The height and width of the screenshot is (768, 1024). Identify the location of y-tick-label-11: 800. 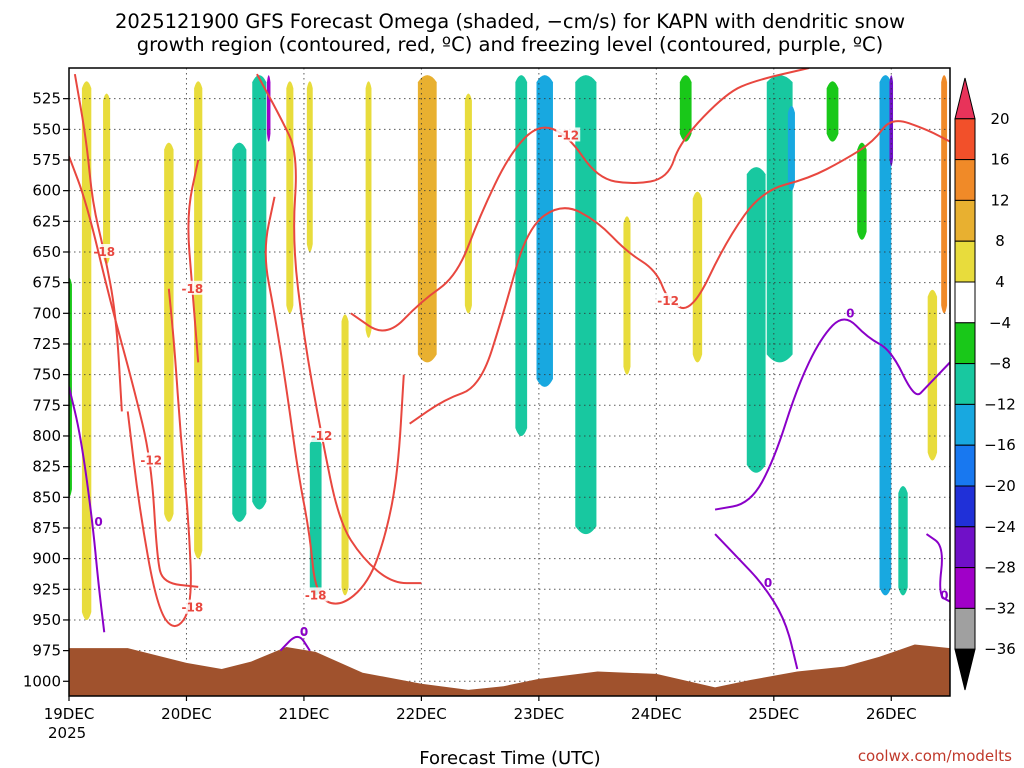
(46, 436).